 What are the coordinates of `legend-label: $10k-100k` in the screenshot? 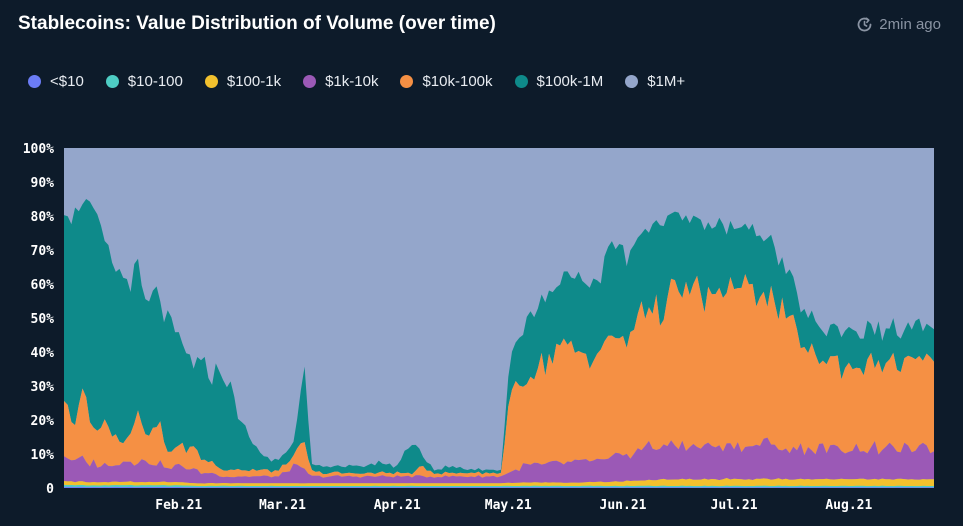 It's located at (457, 81).